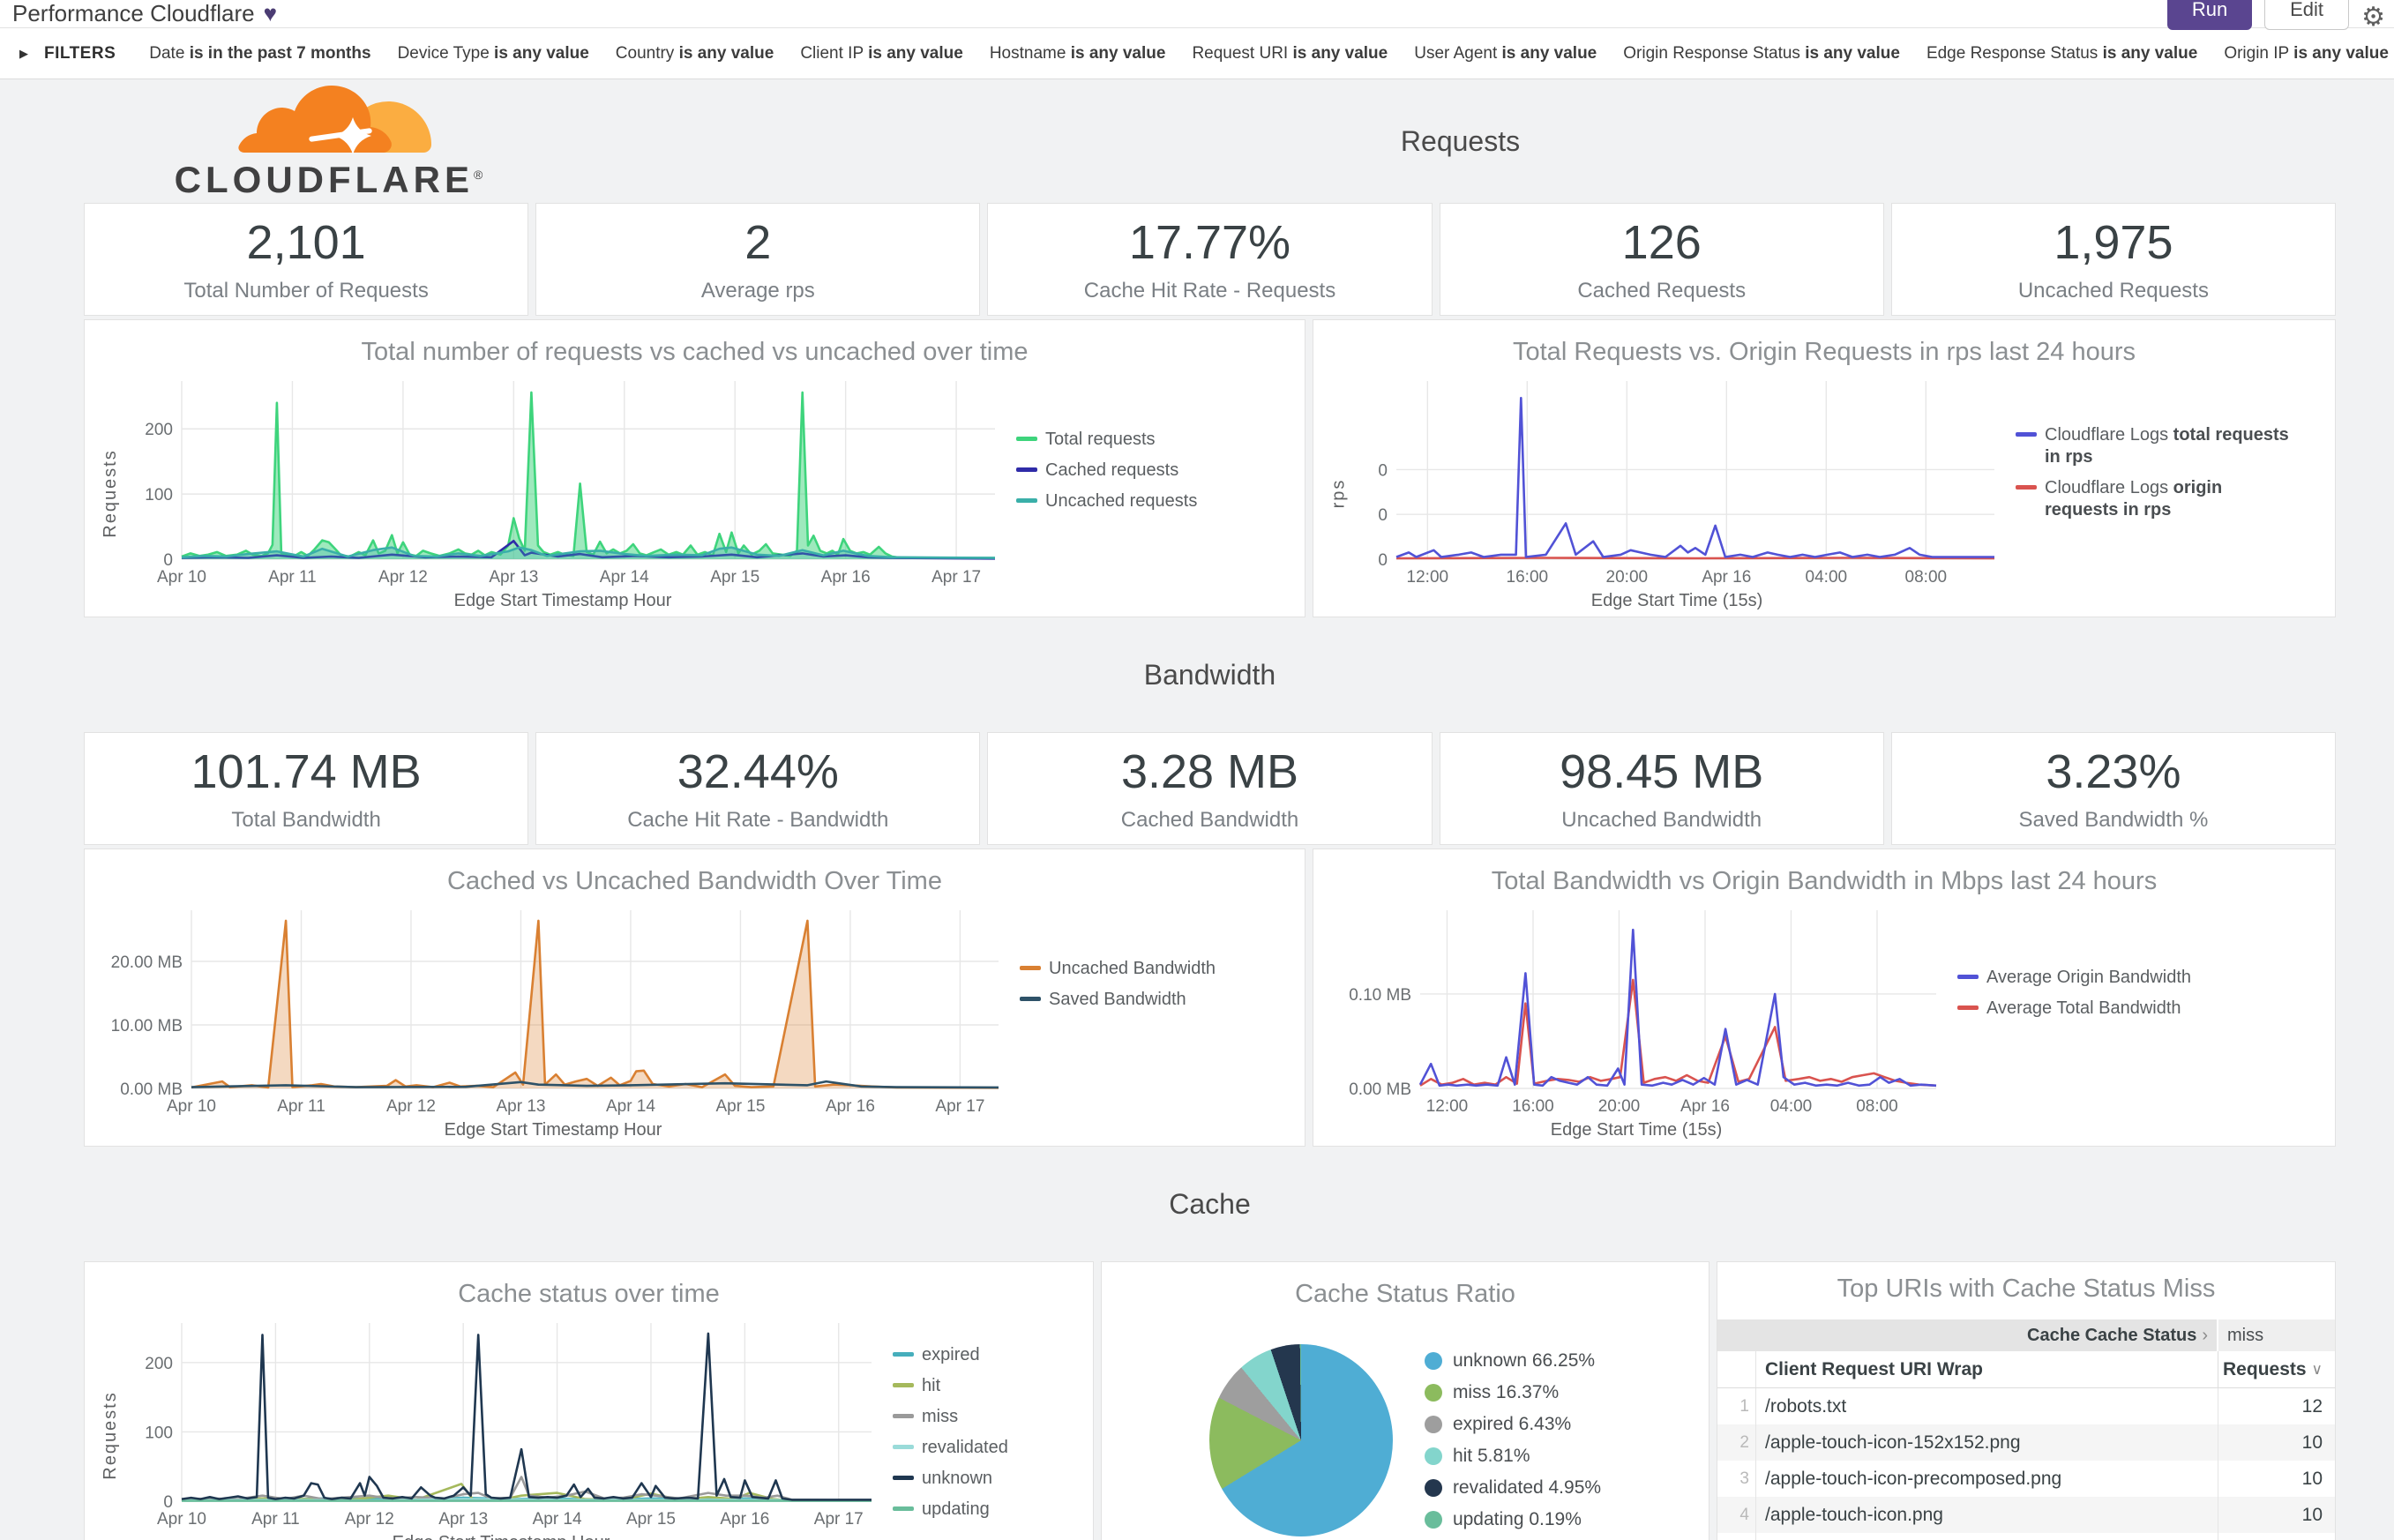 The image size is (2394, 1540). I want to click on pie-legend-item-unknown: unknown 66.25%, so click(1512, 1361).